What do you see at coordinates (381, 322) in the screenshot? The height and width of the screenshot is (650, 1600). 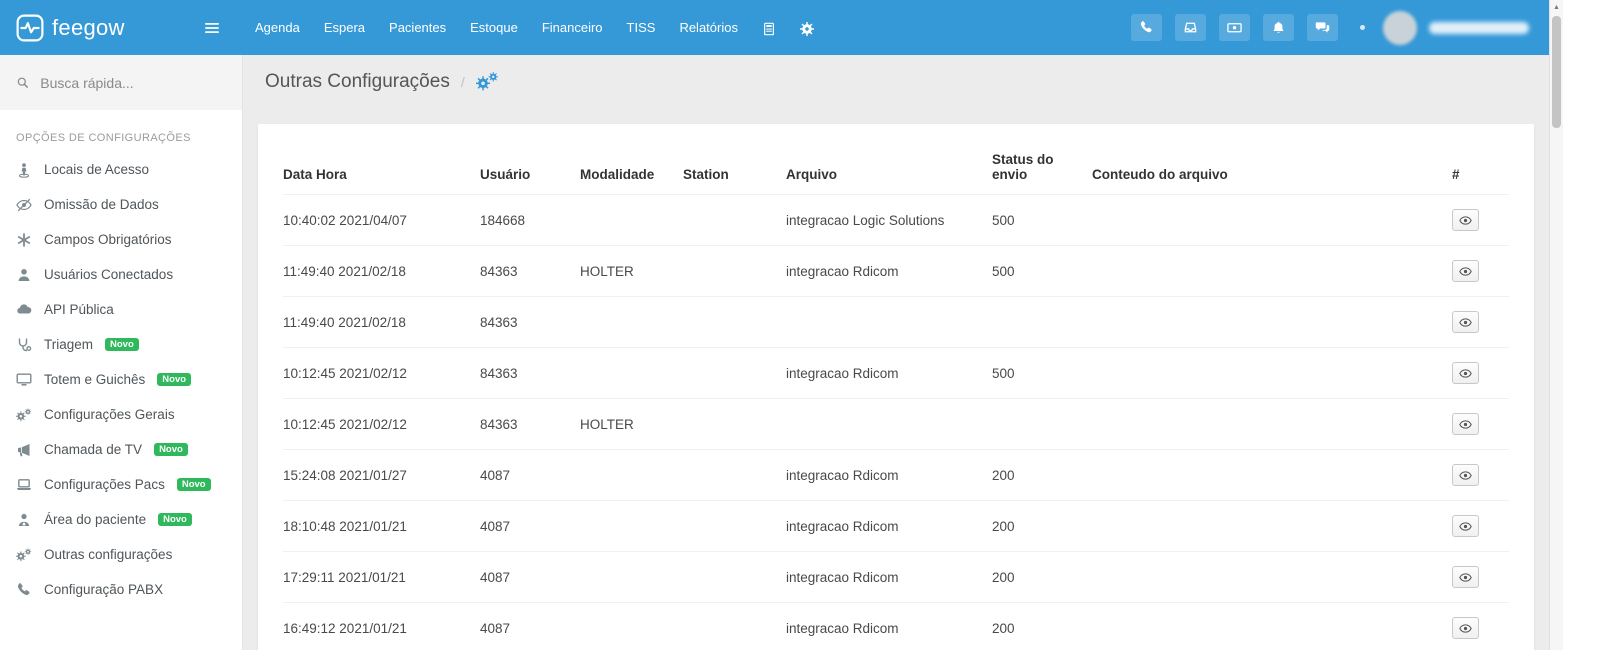 I see `cell-data-hora: 11:49:40 2021/02/18` at bounding box center [381, 322].